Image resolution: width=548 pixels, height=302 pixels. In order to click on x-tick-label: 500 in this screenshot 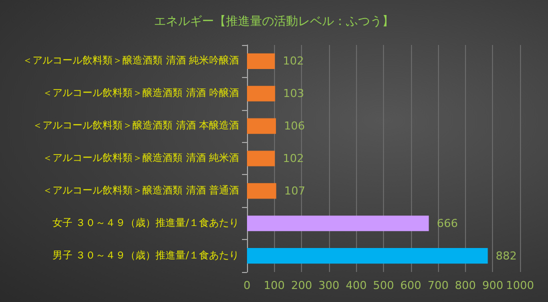, I will do `click(383, 285)`.